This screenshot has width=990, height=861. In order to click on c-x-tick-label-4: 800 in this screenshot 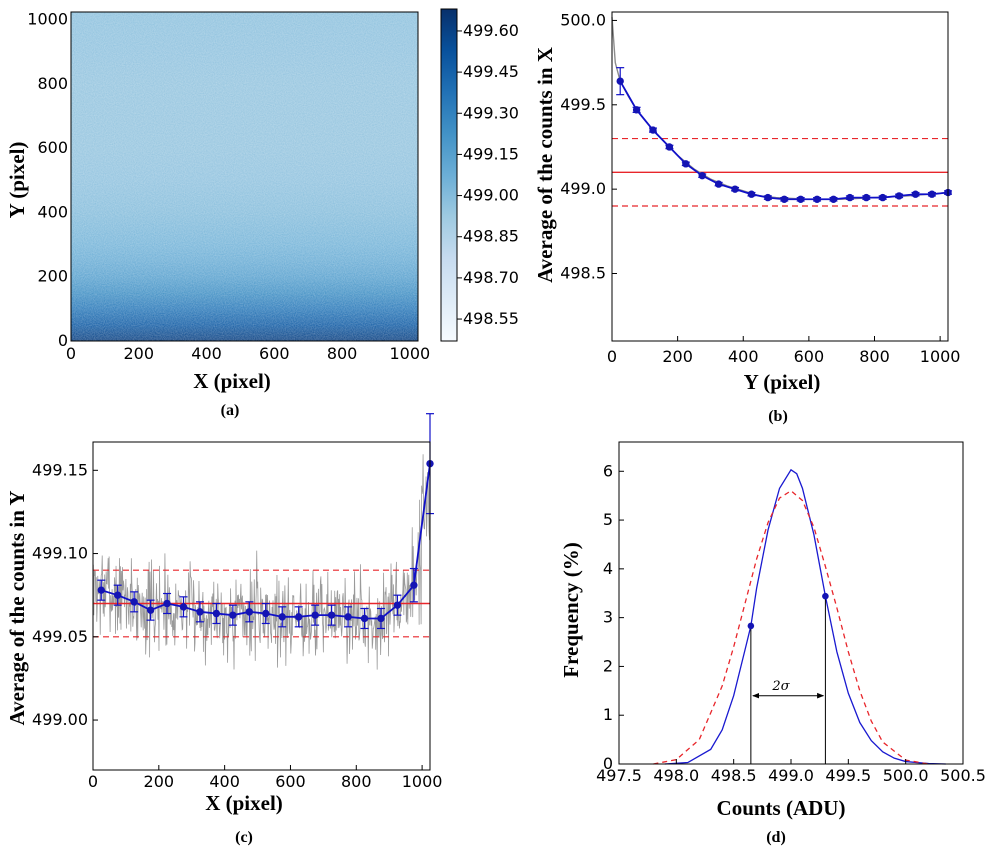, I will do `click(356, 781)`.